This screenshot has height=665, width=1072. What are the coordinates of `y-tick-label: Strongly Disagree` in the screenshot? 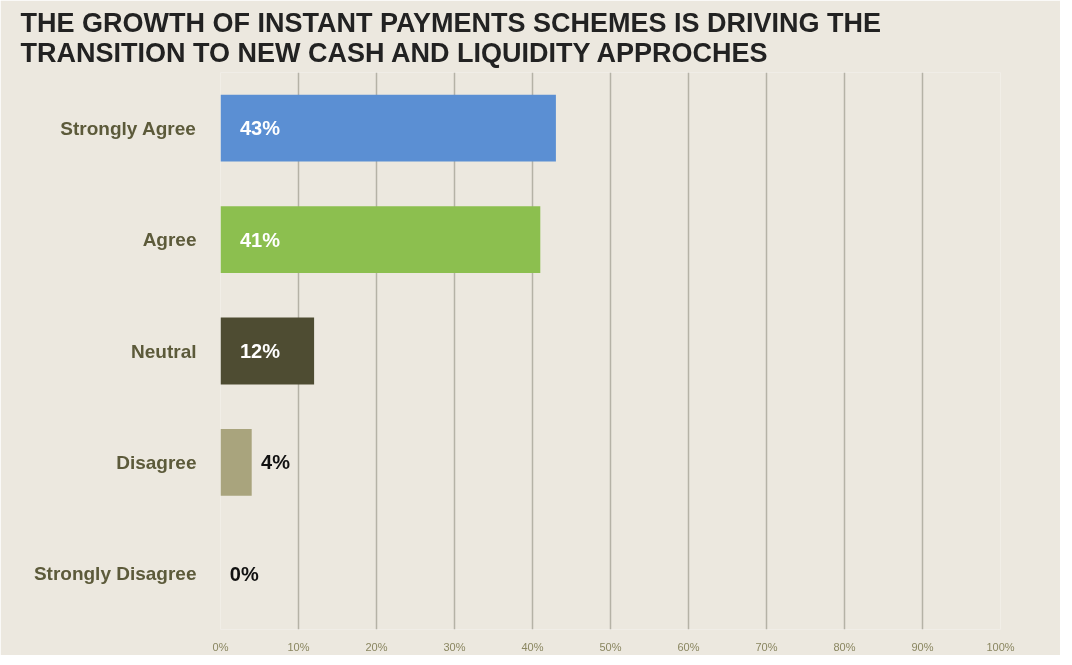 It's located at (115, 574).